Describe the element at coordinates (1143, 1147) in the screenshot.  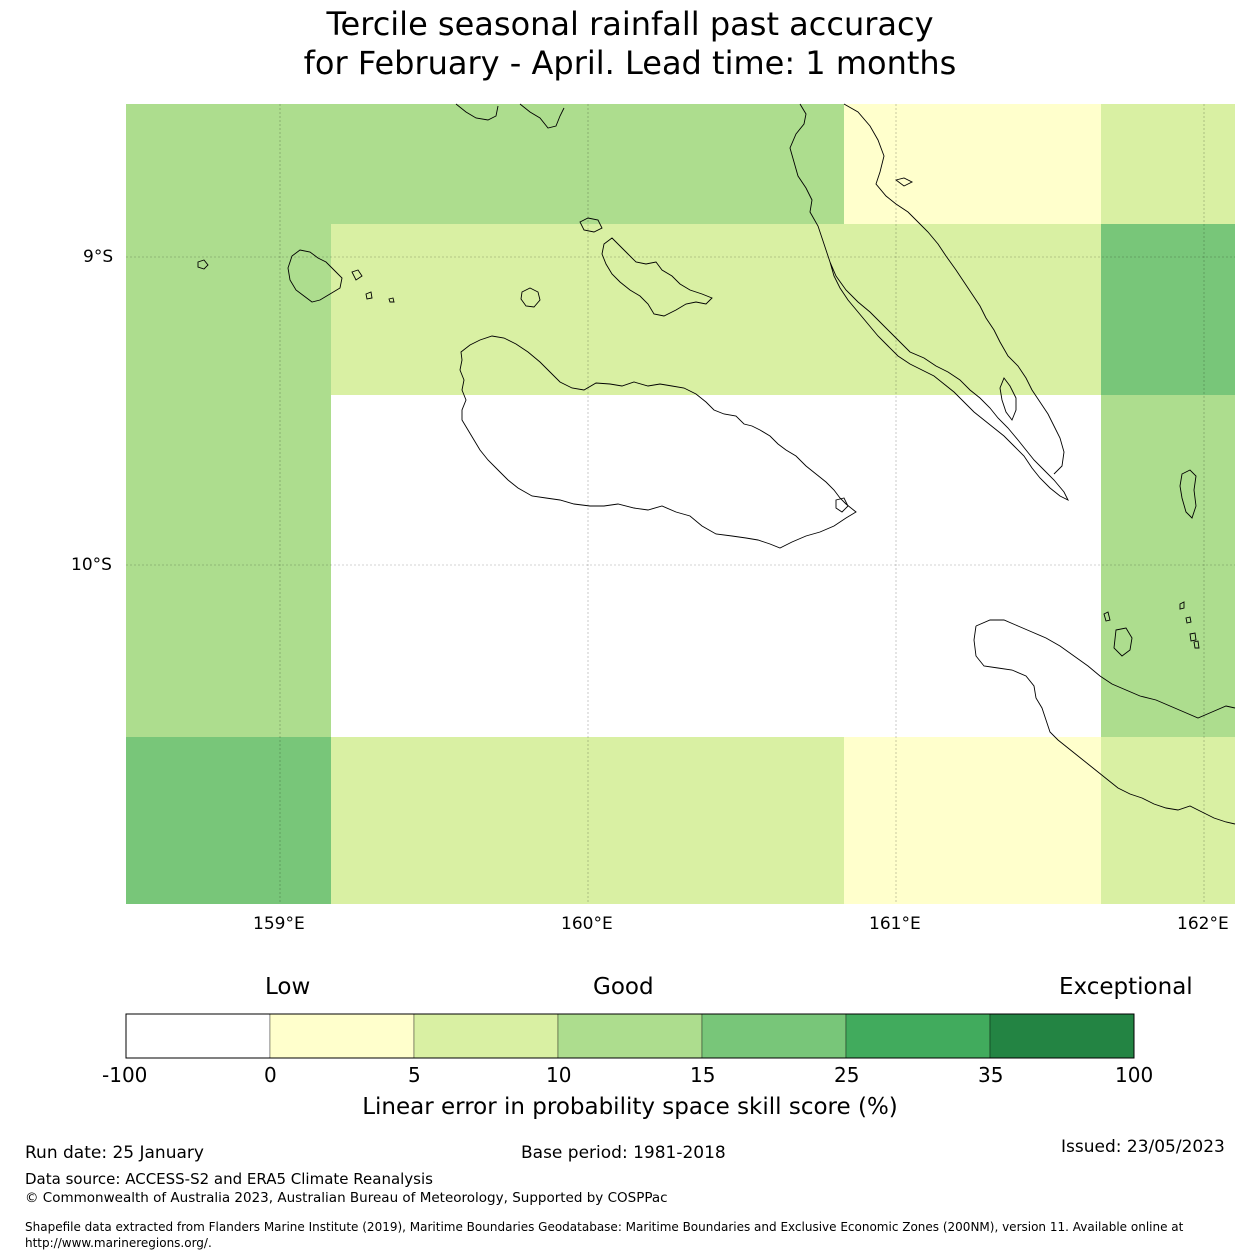
I see `issued-date: Issued: 23/05/2023` at that location.